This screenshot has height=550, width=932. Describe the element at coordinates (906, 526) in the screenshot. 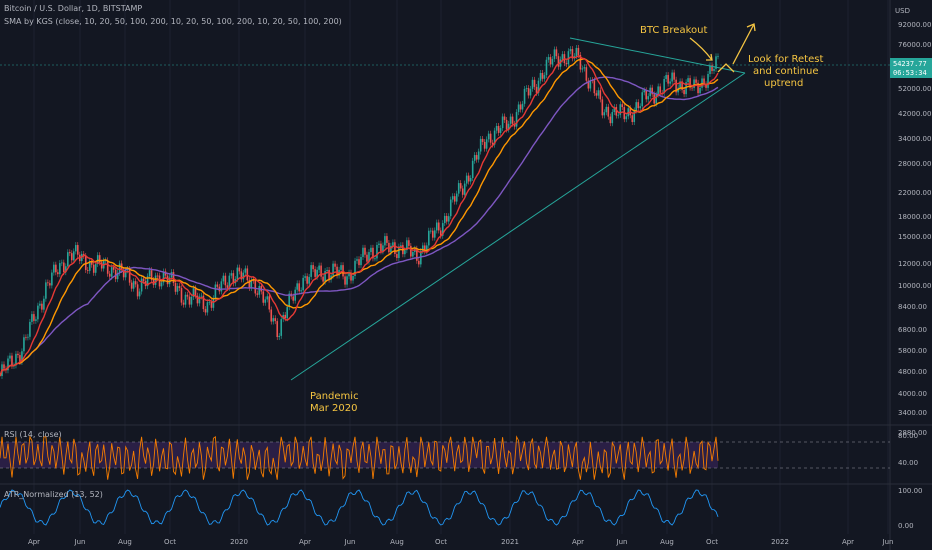

I see `atr-tick-0: 0.00` at that location.